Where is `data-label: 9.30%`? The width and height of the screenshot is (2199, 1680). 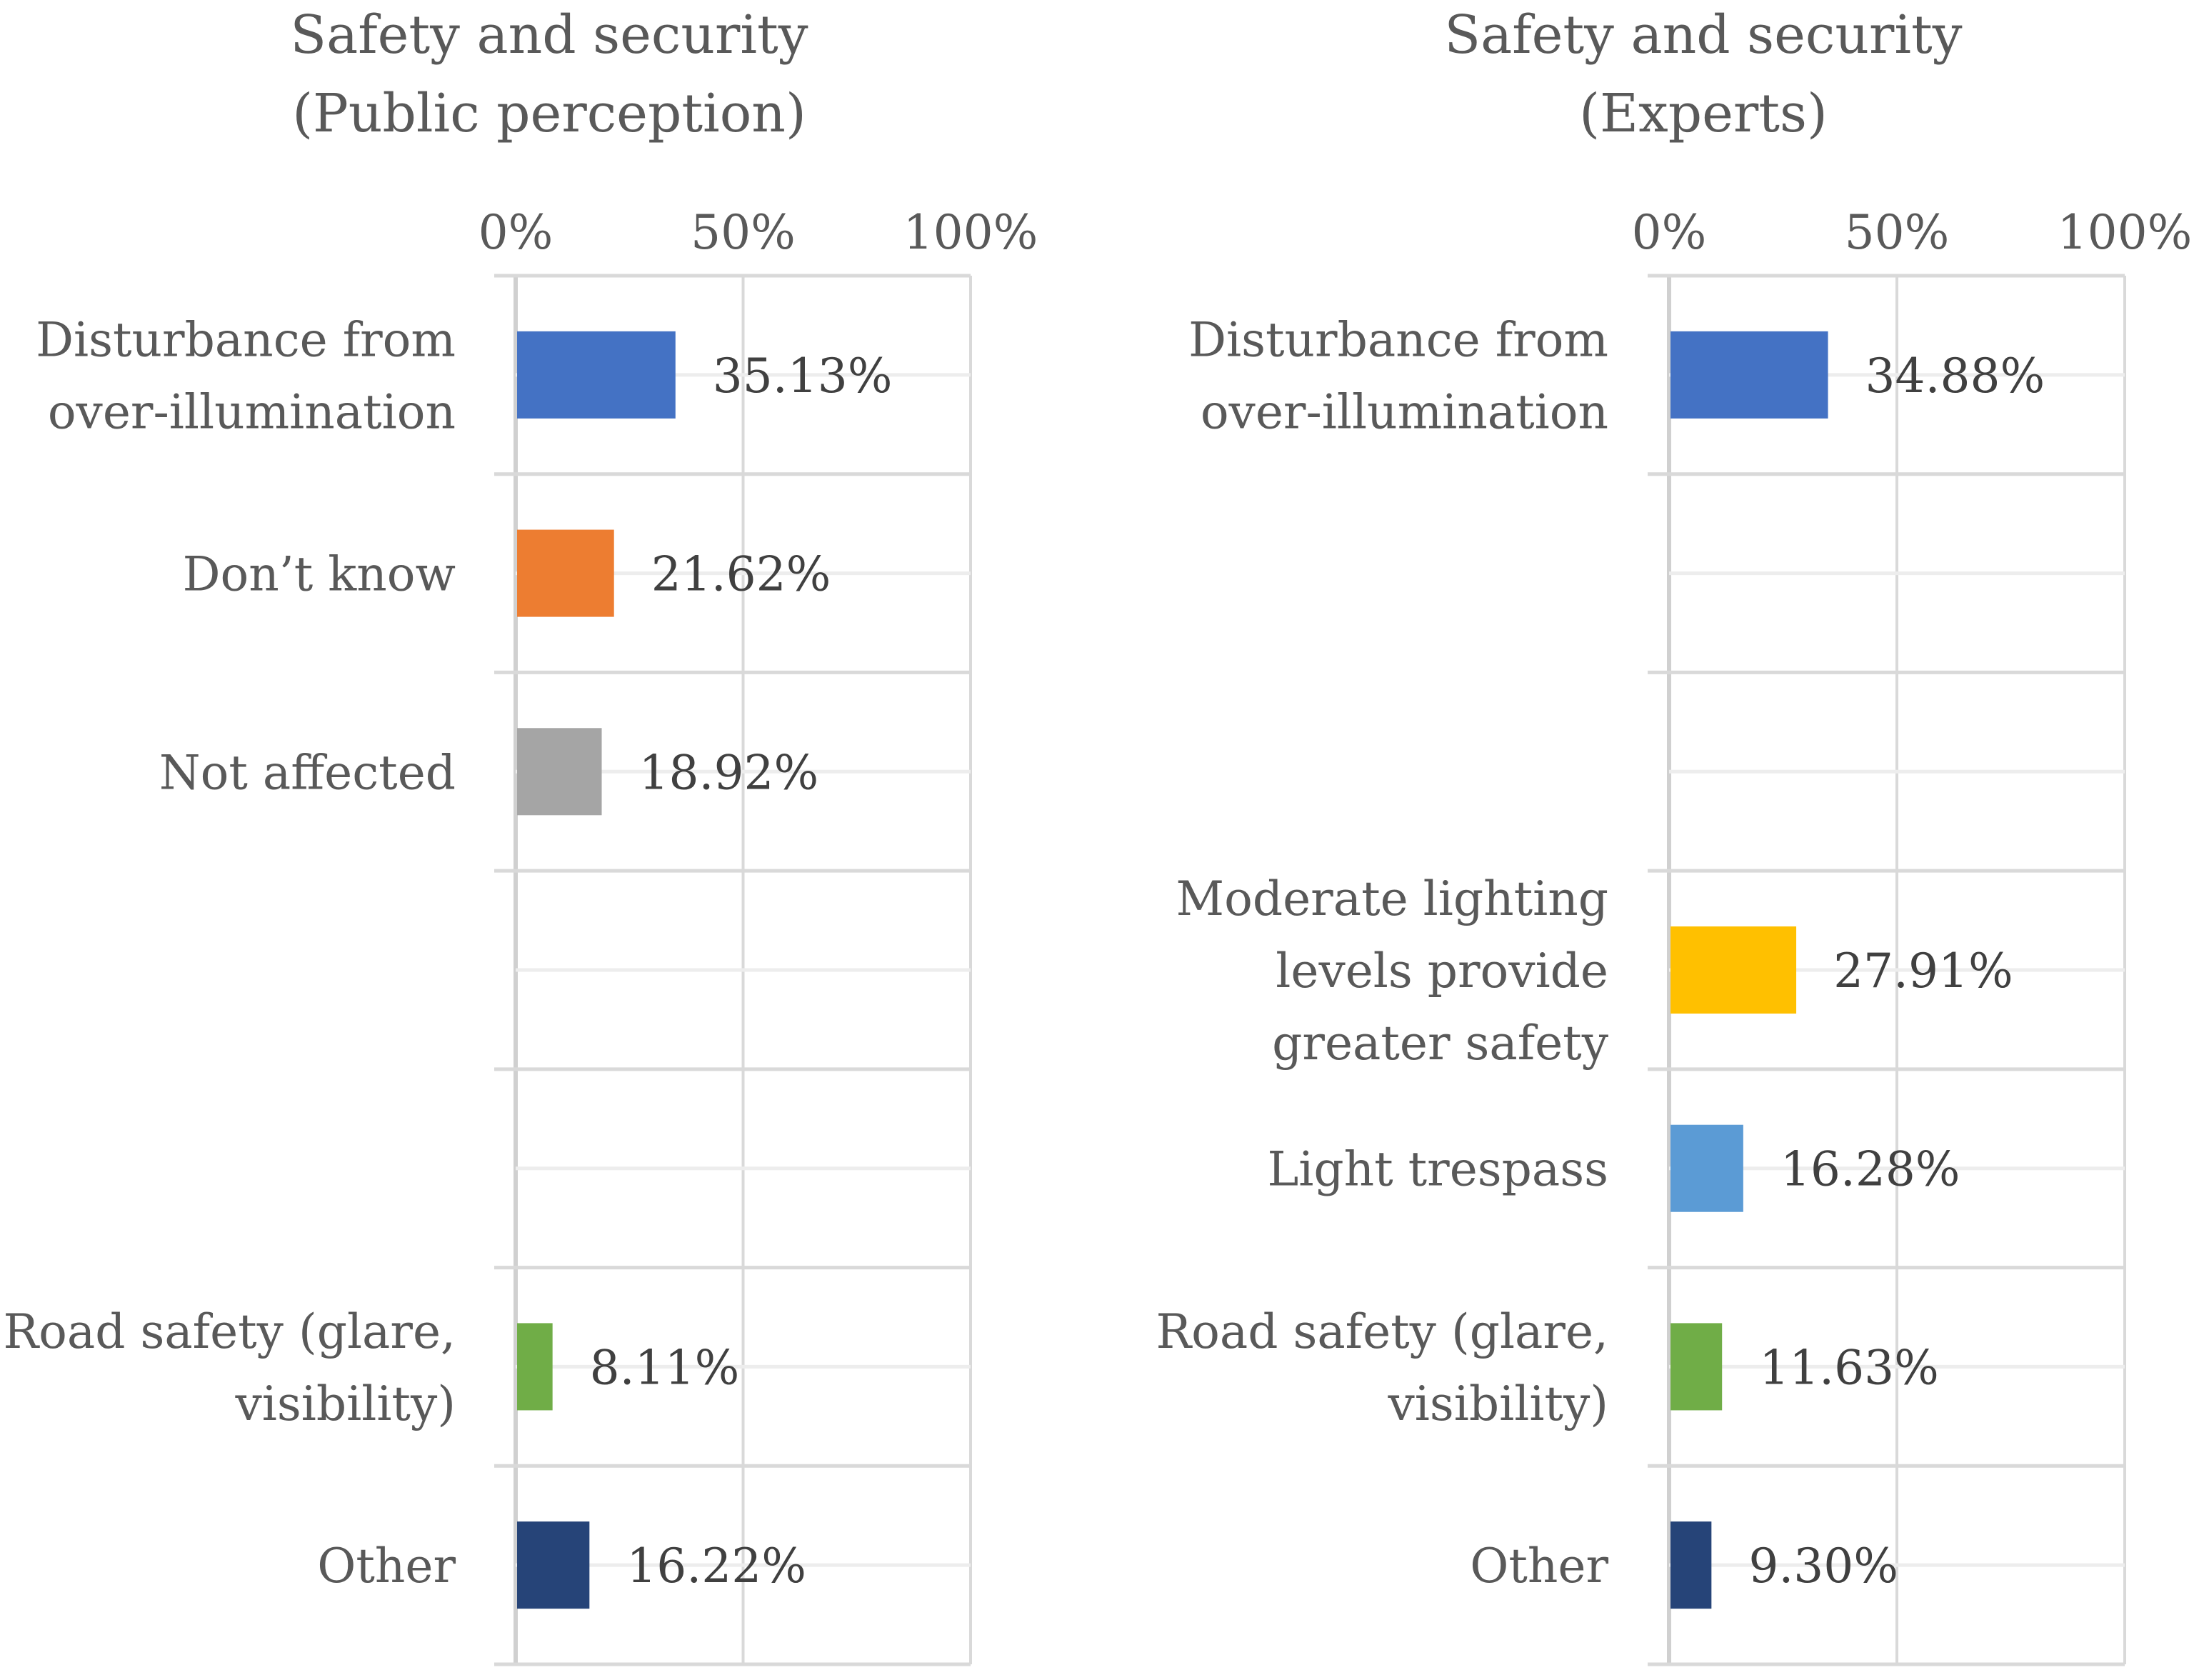
data-label: 9.30% is located at coordinates (1823, 1566).